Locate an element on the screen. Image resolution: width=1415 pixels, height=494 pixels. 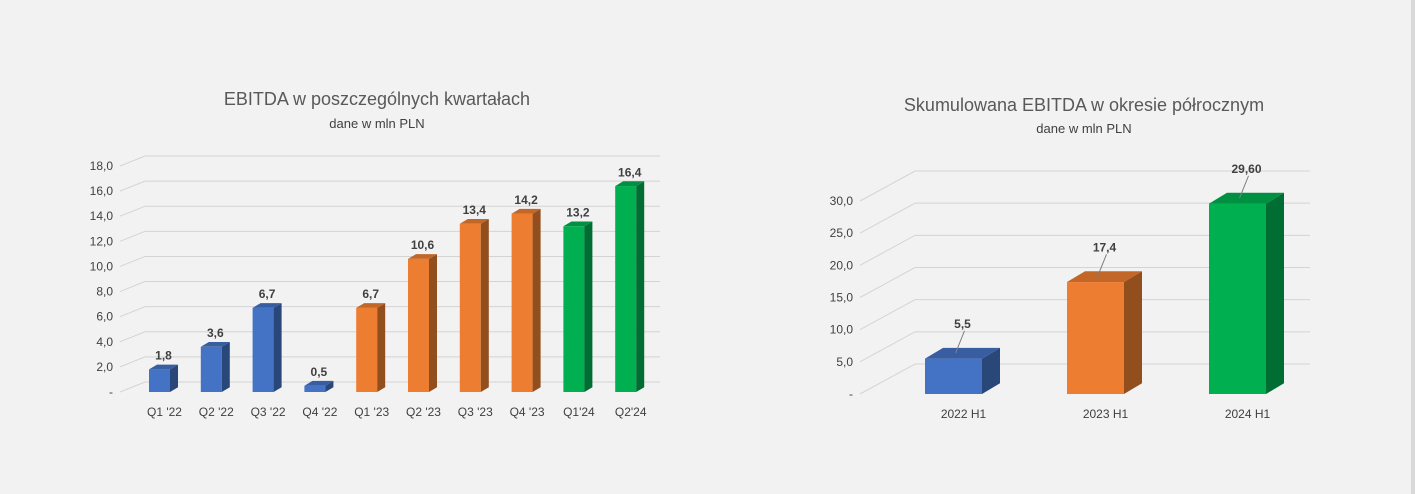
y-tick-label: 8,0 is located at coordinates (104, 292).